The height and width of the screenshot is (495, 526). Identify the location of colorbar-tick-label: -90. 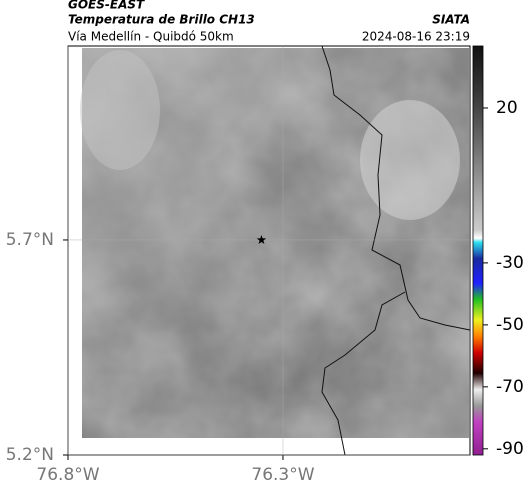
(510, 449).